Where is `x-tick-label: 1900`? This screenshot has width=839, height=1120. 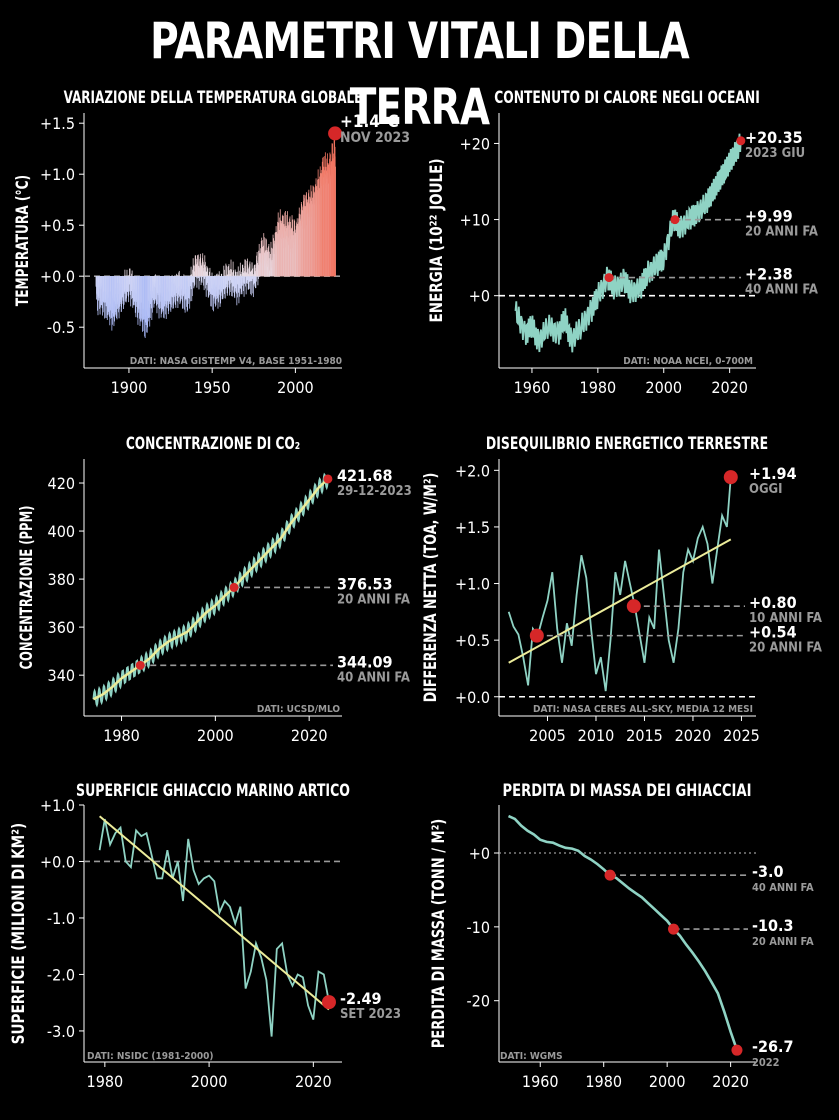 x-tick-label: 1900 is located at coordinates (129, 387).